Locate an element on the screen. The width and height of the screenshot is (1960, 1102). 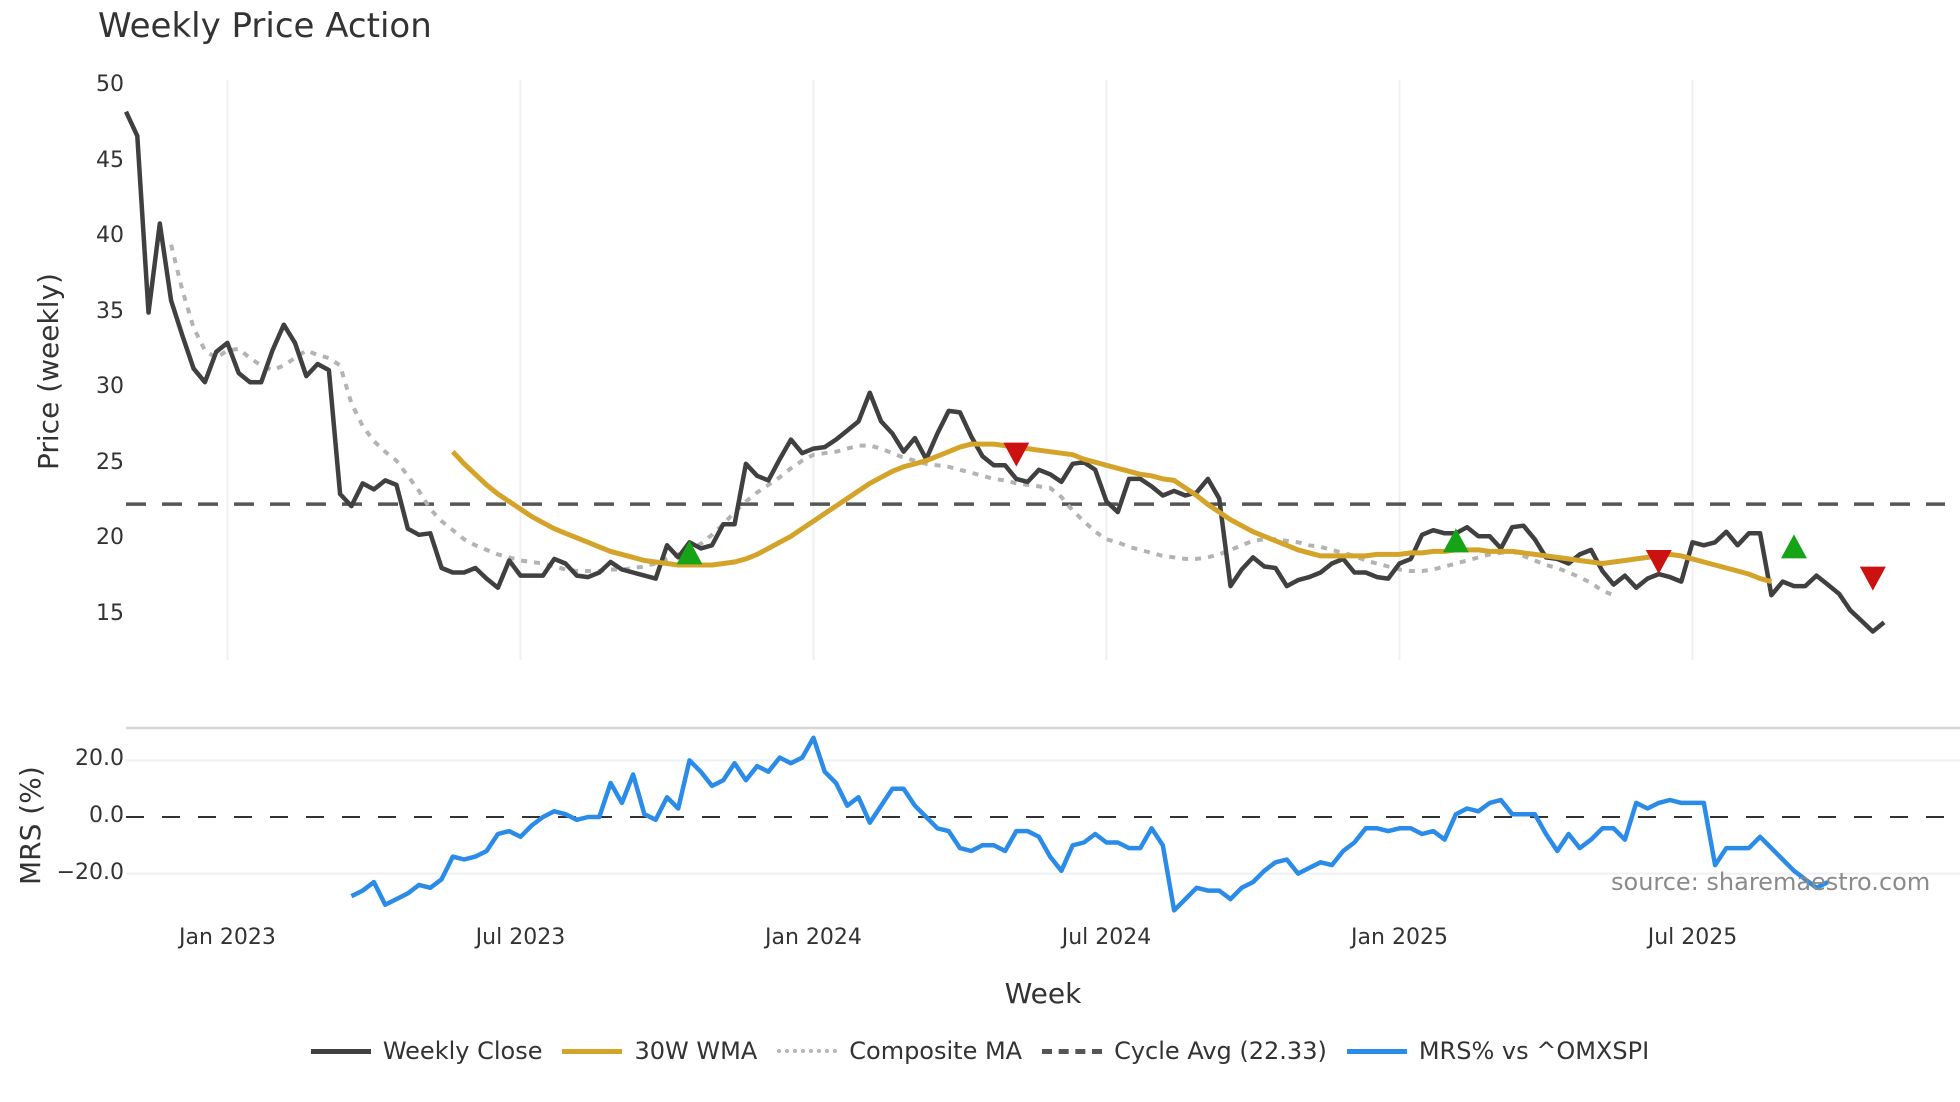
legend-label: Cycle Avg (22.33) is located at coordinates (1220, 1051).